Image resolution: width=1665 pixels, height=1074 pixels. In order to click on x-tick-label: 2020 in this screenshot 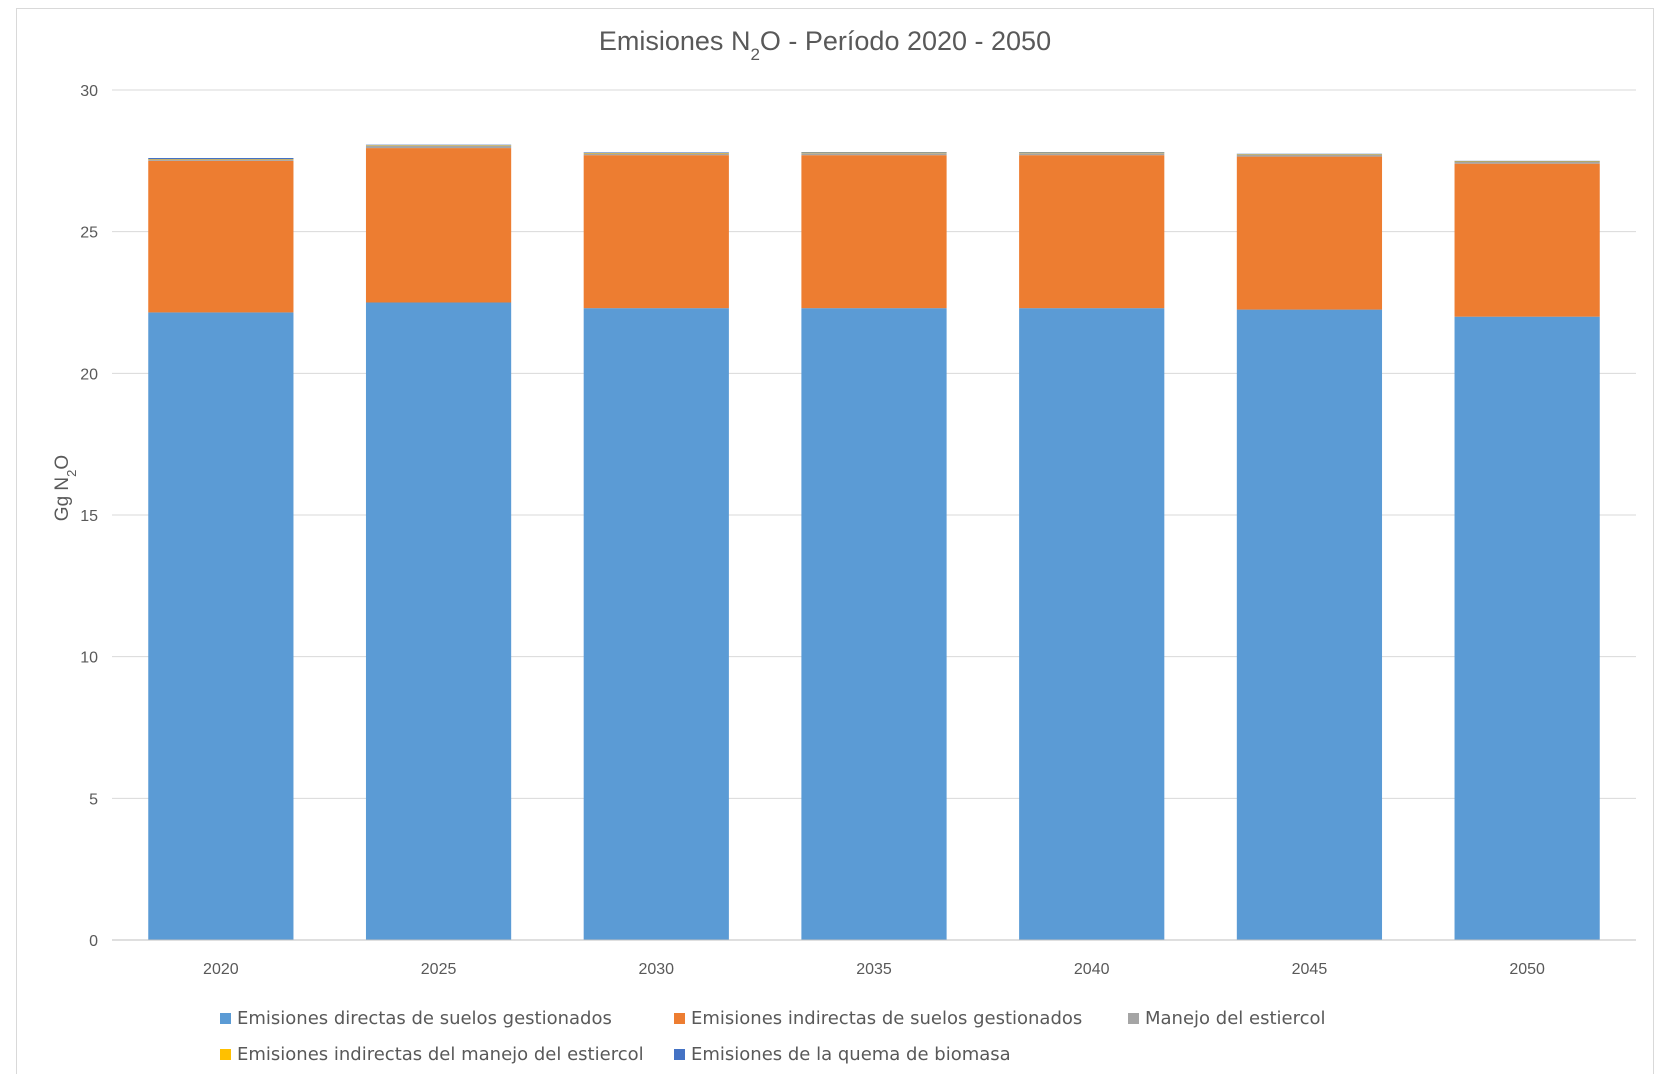, I will do `click(221, 969)`.